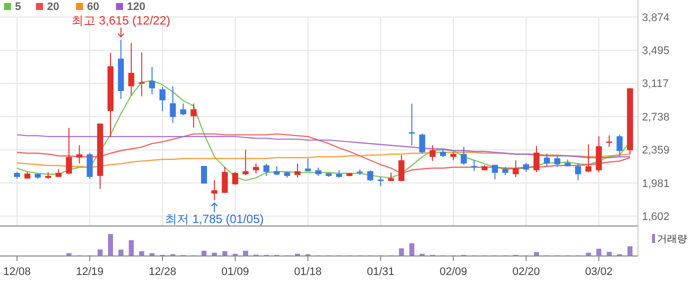  What do you see at coordinates (308, 272) in the screenshot?
I see `x-tick-label: 01/18` at bounding box center [308, 272].